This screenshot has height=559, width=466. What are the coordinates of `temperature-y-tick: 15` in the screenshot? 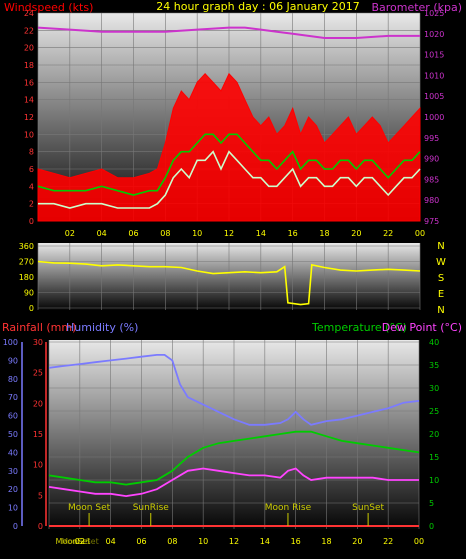 It's located at (434, 457).